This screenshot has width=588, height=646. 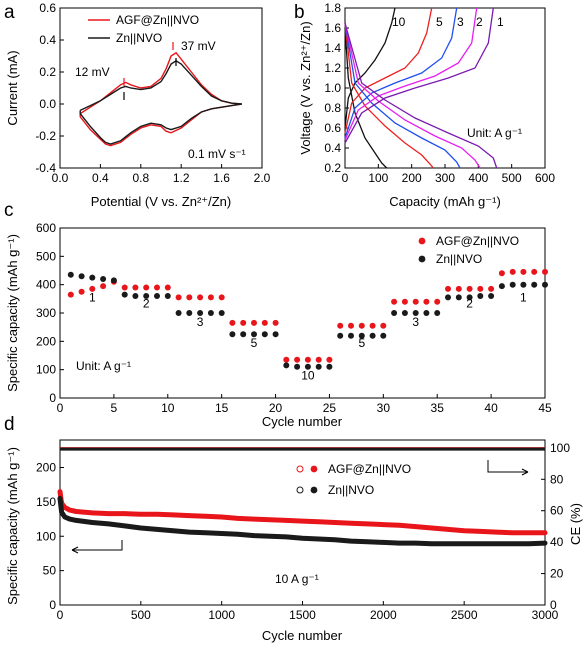 I want to click on panel-b-rate-labels: 10 5 3 2 1, so click(x=448, y=22).